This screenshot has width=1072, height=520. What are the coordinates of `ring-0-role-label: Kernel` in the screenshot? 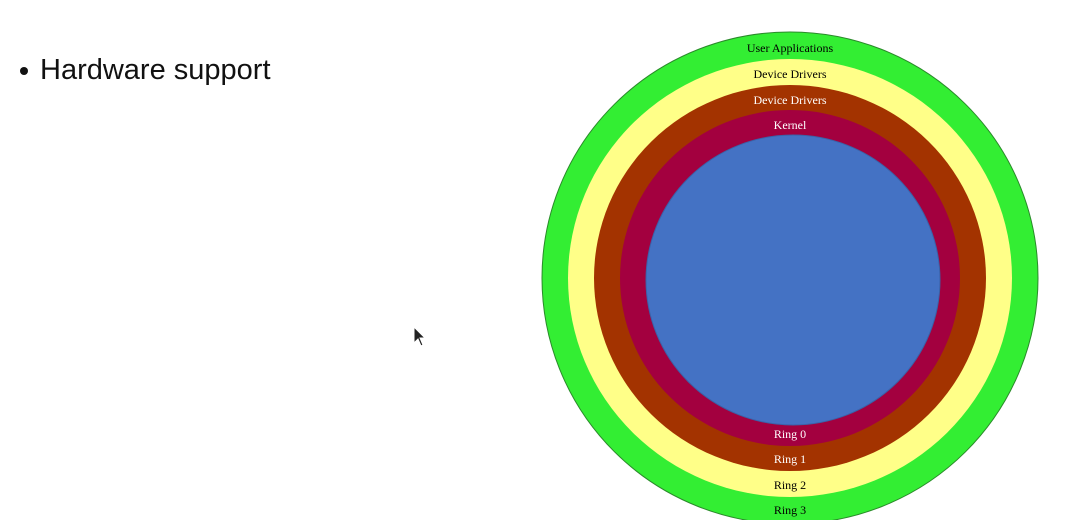 It's located at (790, 125).